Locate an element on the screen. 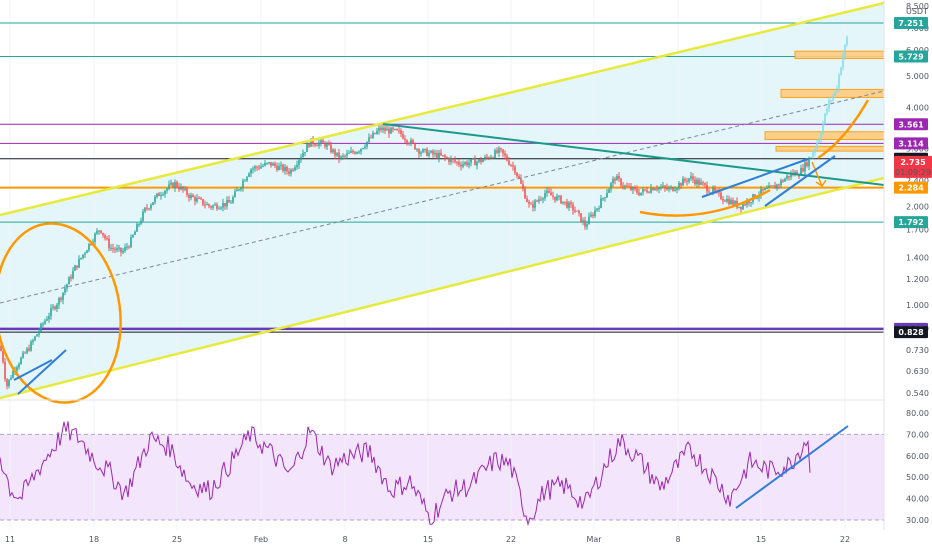 Image resolution: width=932 pixels, height=550 pixels. last-price-tag is located at coordinates (913, 166).